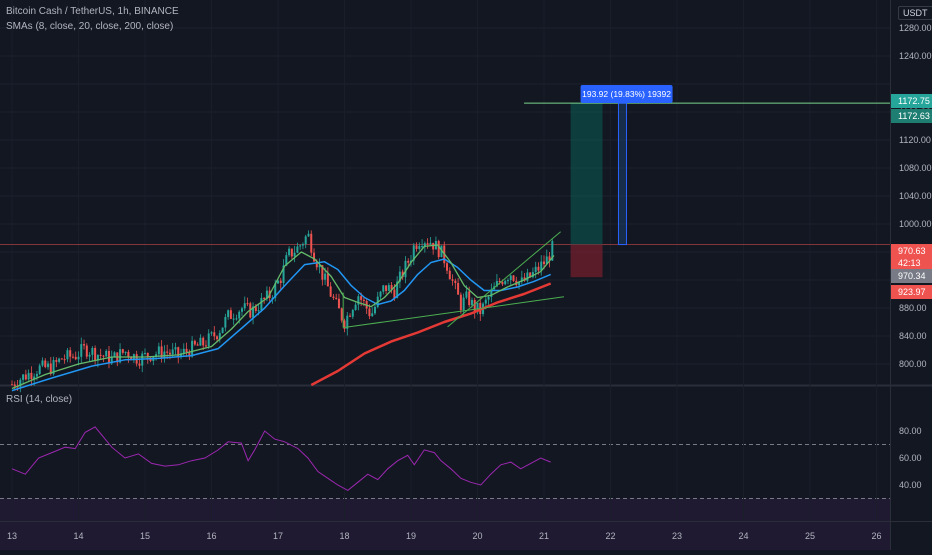 Image resolution: width=932 pixels, height=555 pixels. What do you see at coordinates (876, 536) in the screenshot?
I see `time-tick-label: 26` at bounding box center [876, 536].